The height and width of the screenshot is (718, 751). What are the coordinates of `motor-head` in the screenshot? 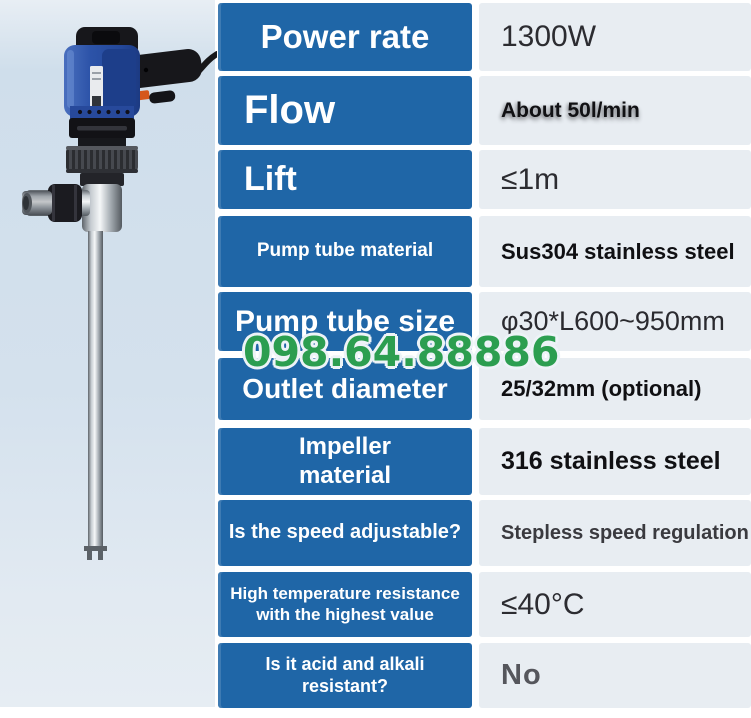 It's located at (102, 87).